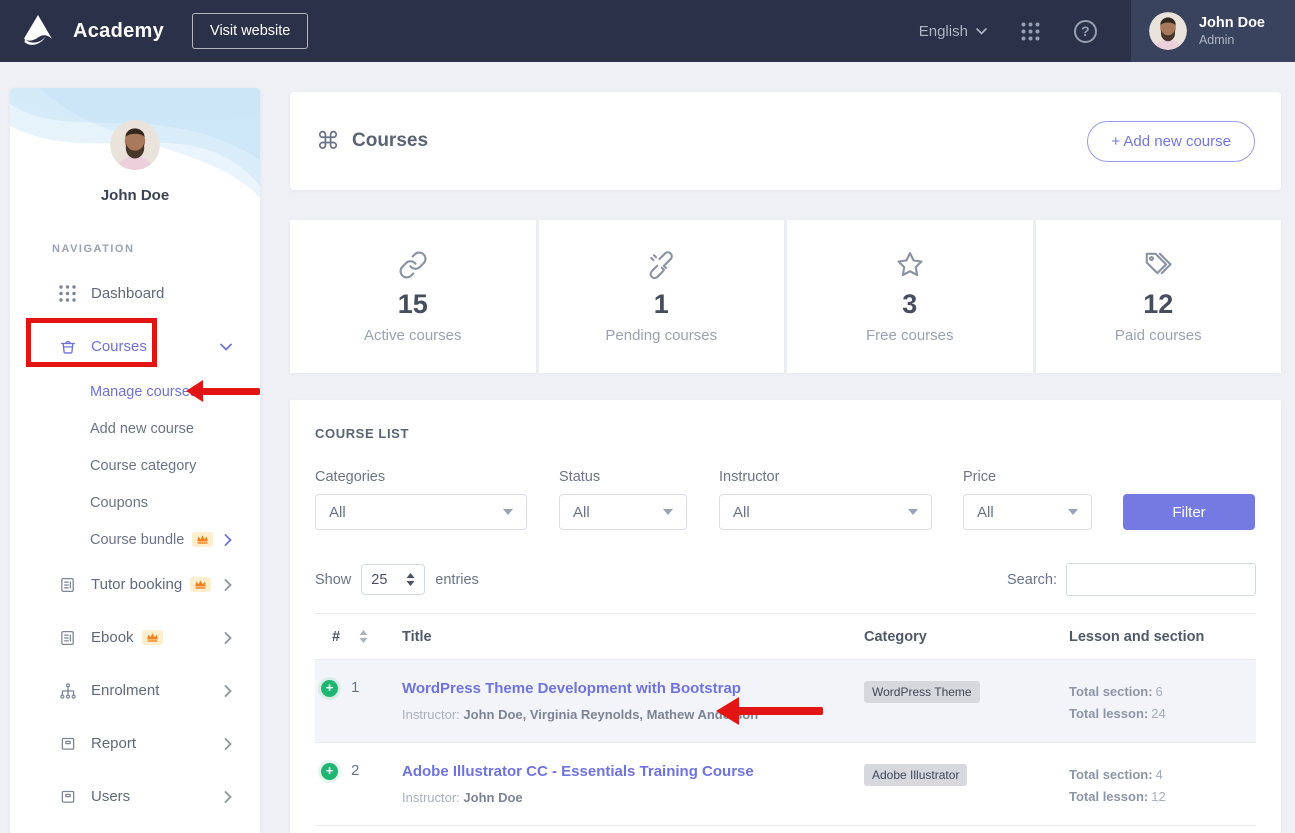 The width and height of the screenshot is (1295, 833). I want to click on sidebar-item-course-bundle: Course bundle, so click(135, 539).